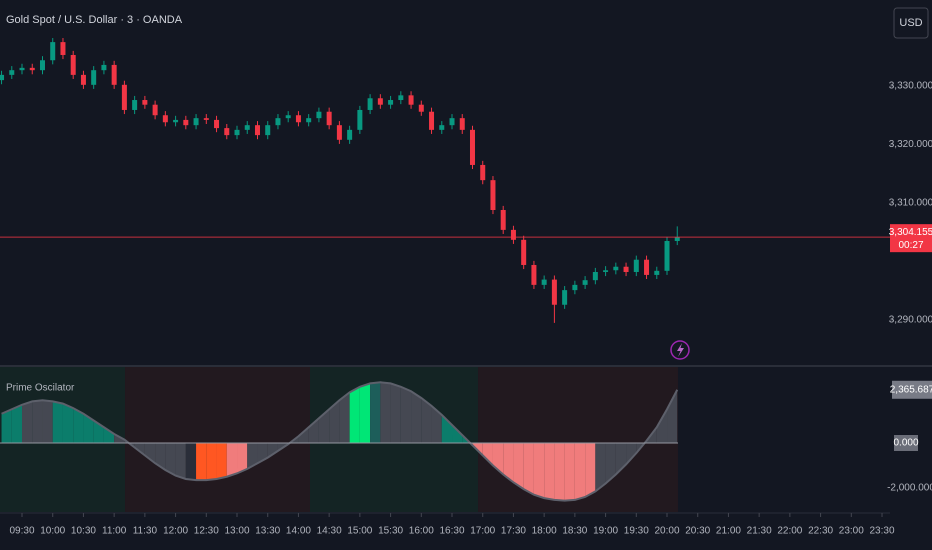 This screenshot has width=932, height=550. I want to click on chart-title: Gold Spot / U.S. Dollar · 3 · OANDA, so click(94, 20).